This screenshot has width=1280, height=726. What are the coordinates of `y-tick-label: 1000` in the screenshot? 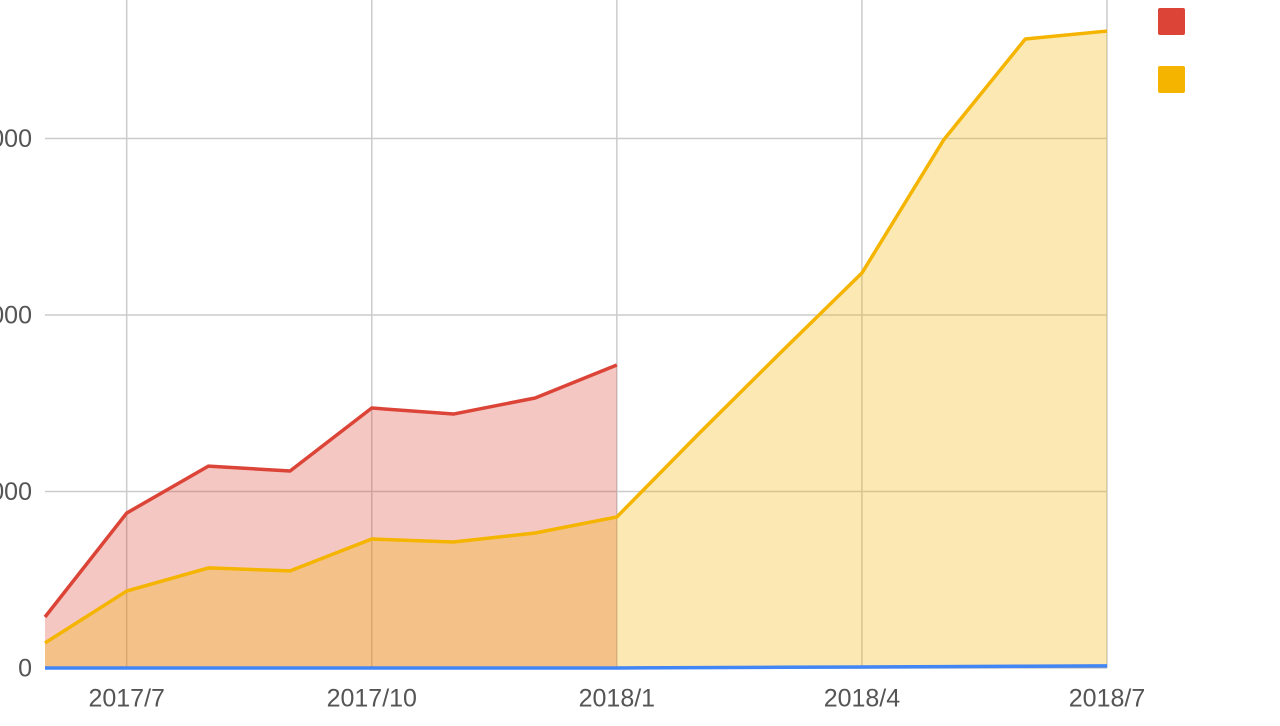 It's located at (16, 492).